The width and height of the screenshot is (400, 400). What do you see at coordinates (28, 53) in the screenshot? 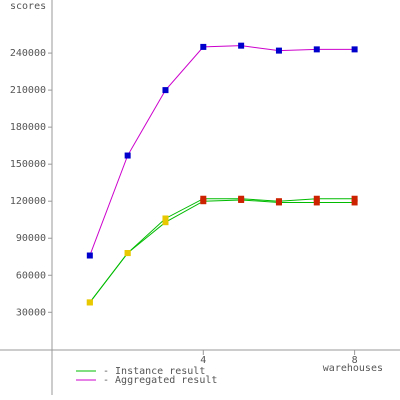
I see `y-tick-label: 240000` at bounding box center [28, 53].